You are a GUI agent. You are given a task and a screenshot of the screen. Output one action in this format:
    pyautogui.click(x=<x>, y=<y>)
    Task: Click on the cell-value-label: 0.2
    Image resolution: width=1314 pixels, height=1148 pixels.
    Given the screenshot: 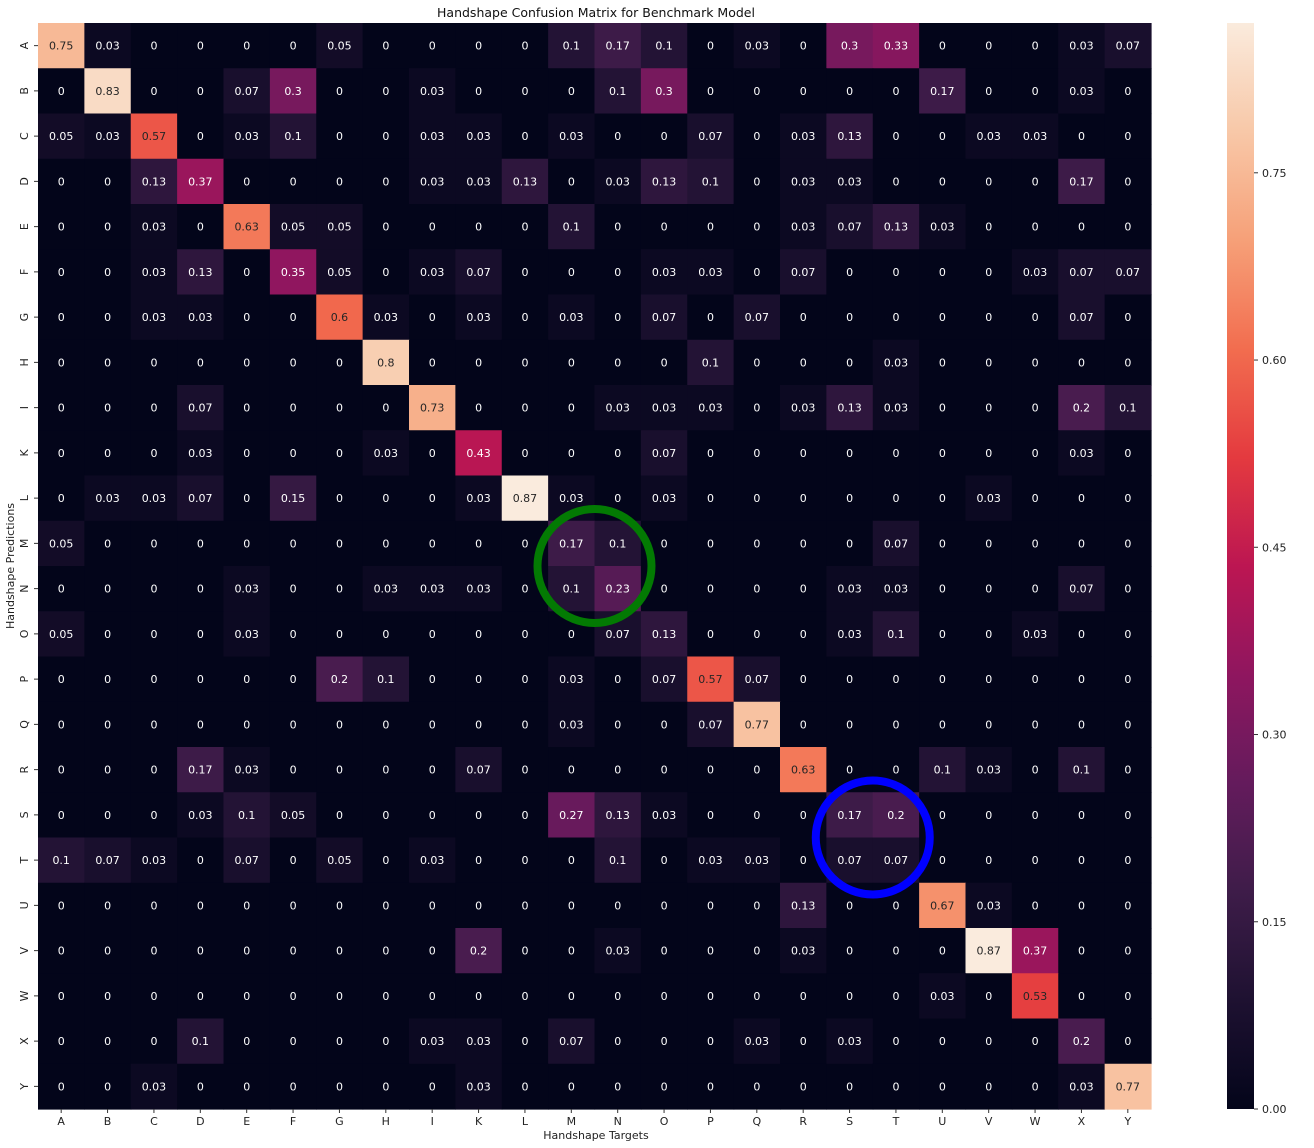 What is the action you would take?
    pyautogui.click(x=896, y=815)
    